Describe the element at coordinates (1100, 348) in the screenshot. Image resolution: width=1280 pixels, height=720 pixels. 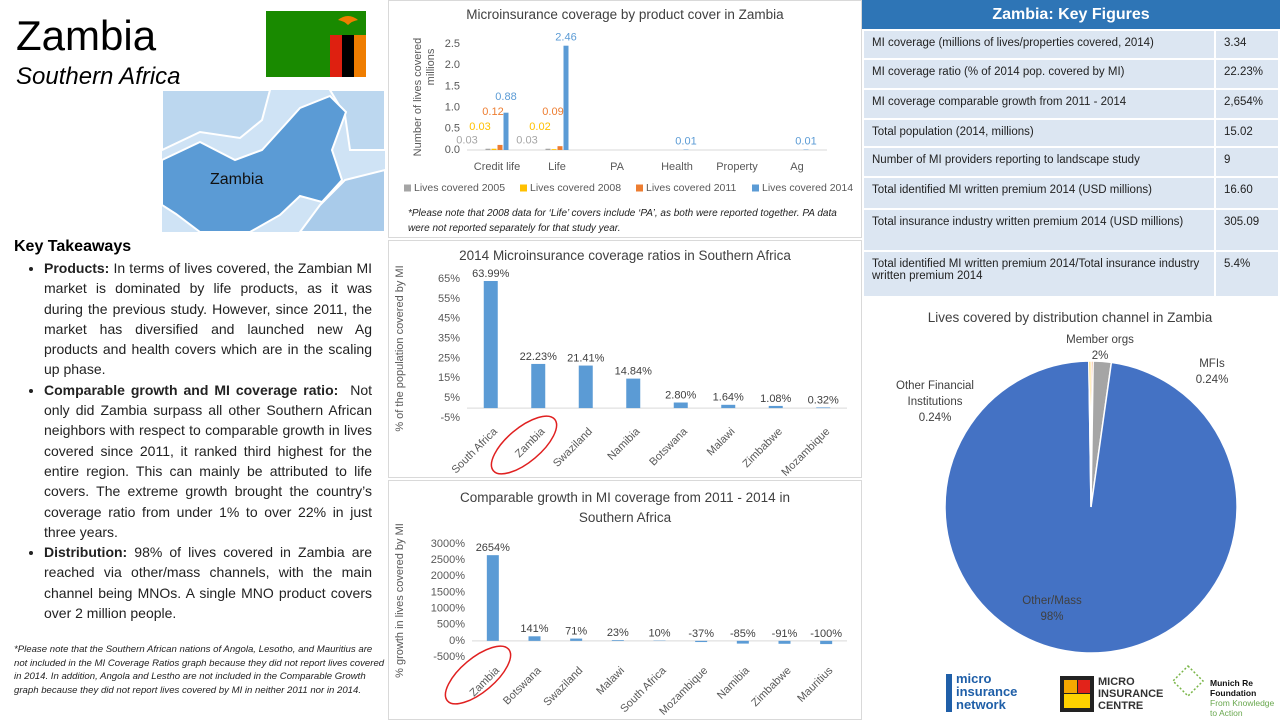
I see `pie-label: Member orgs 2%` at that location.